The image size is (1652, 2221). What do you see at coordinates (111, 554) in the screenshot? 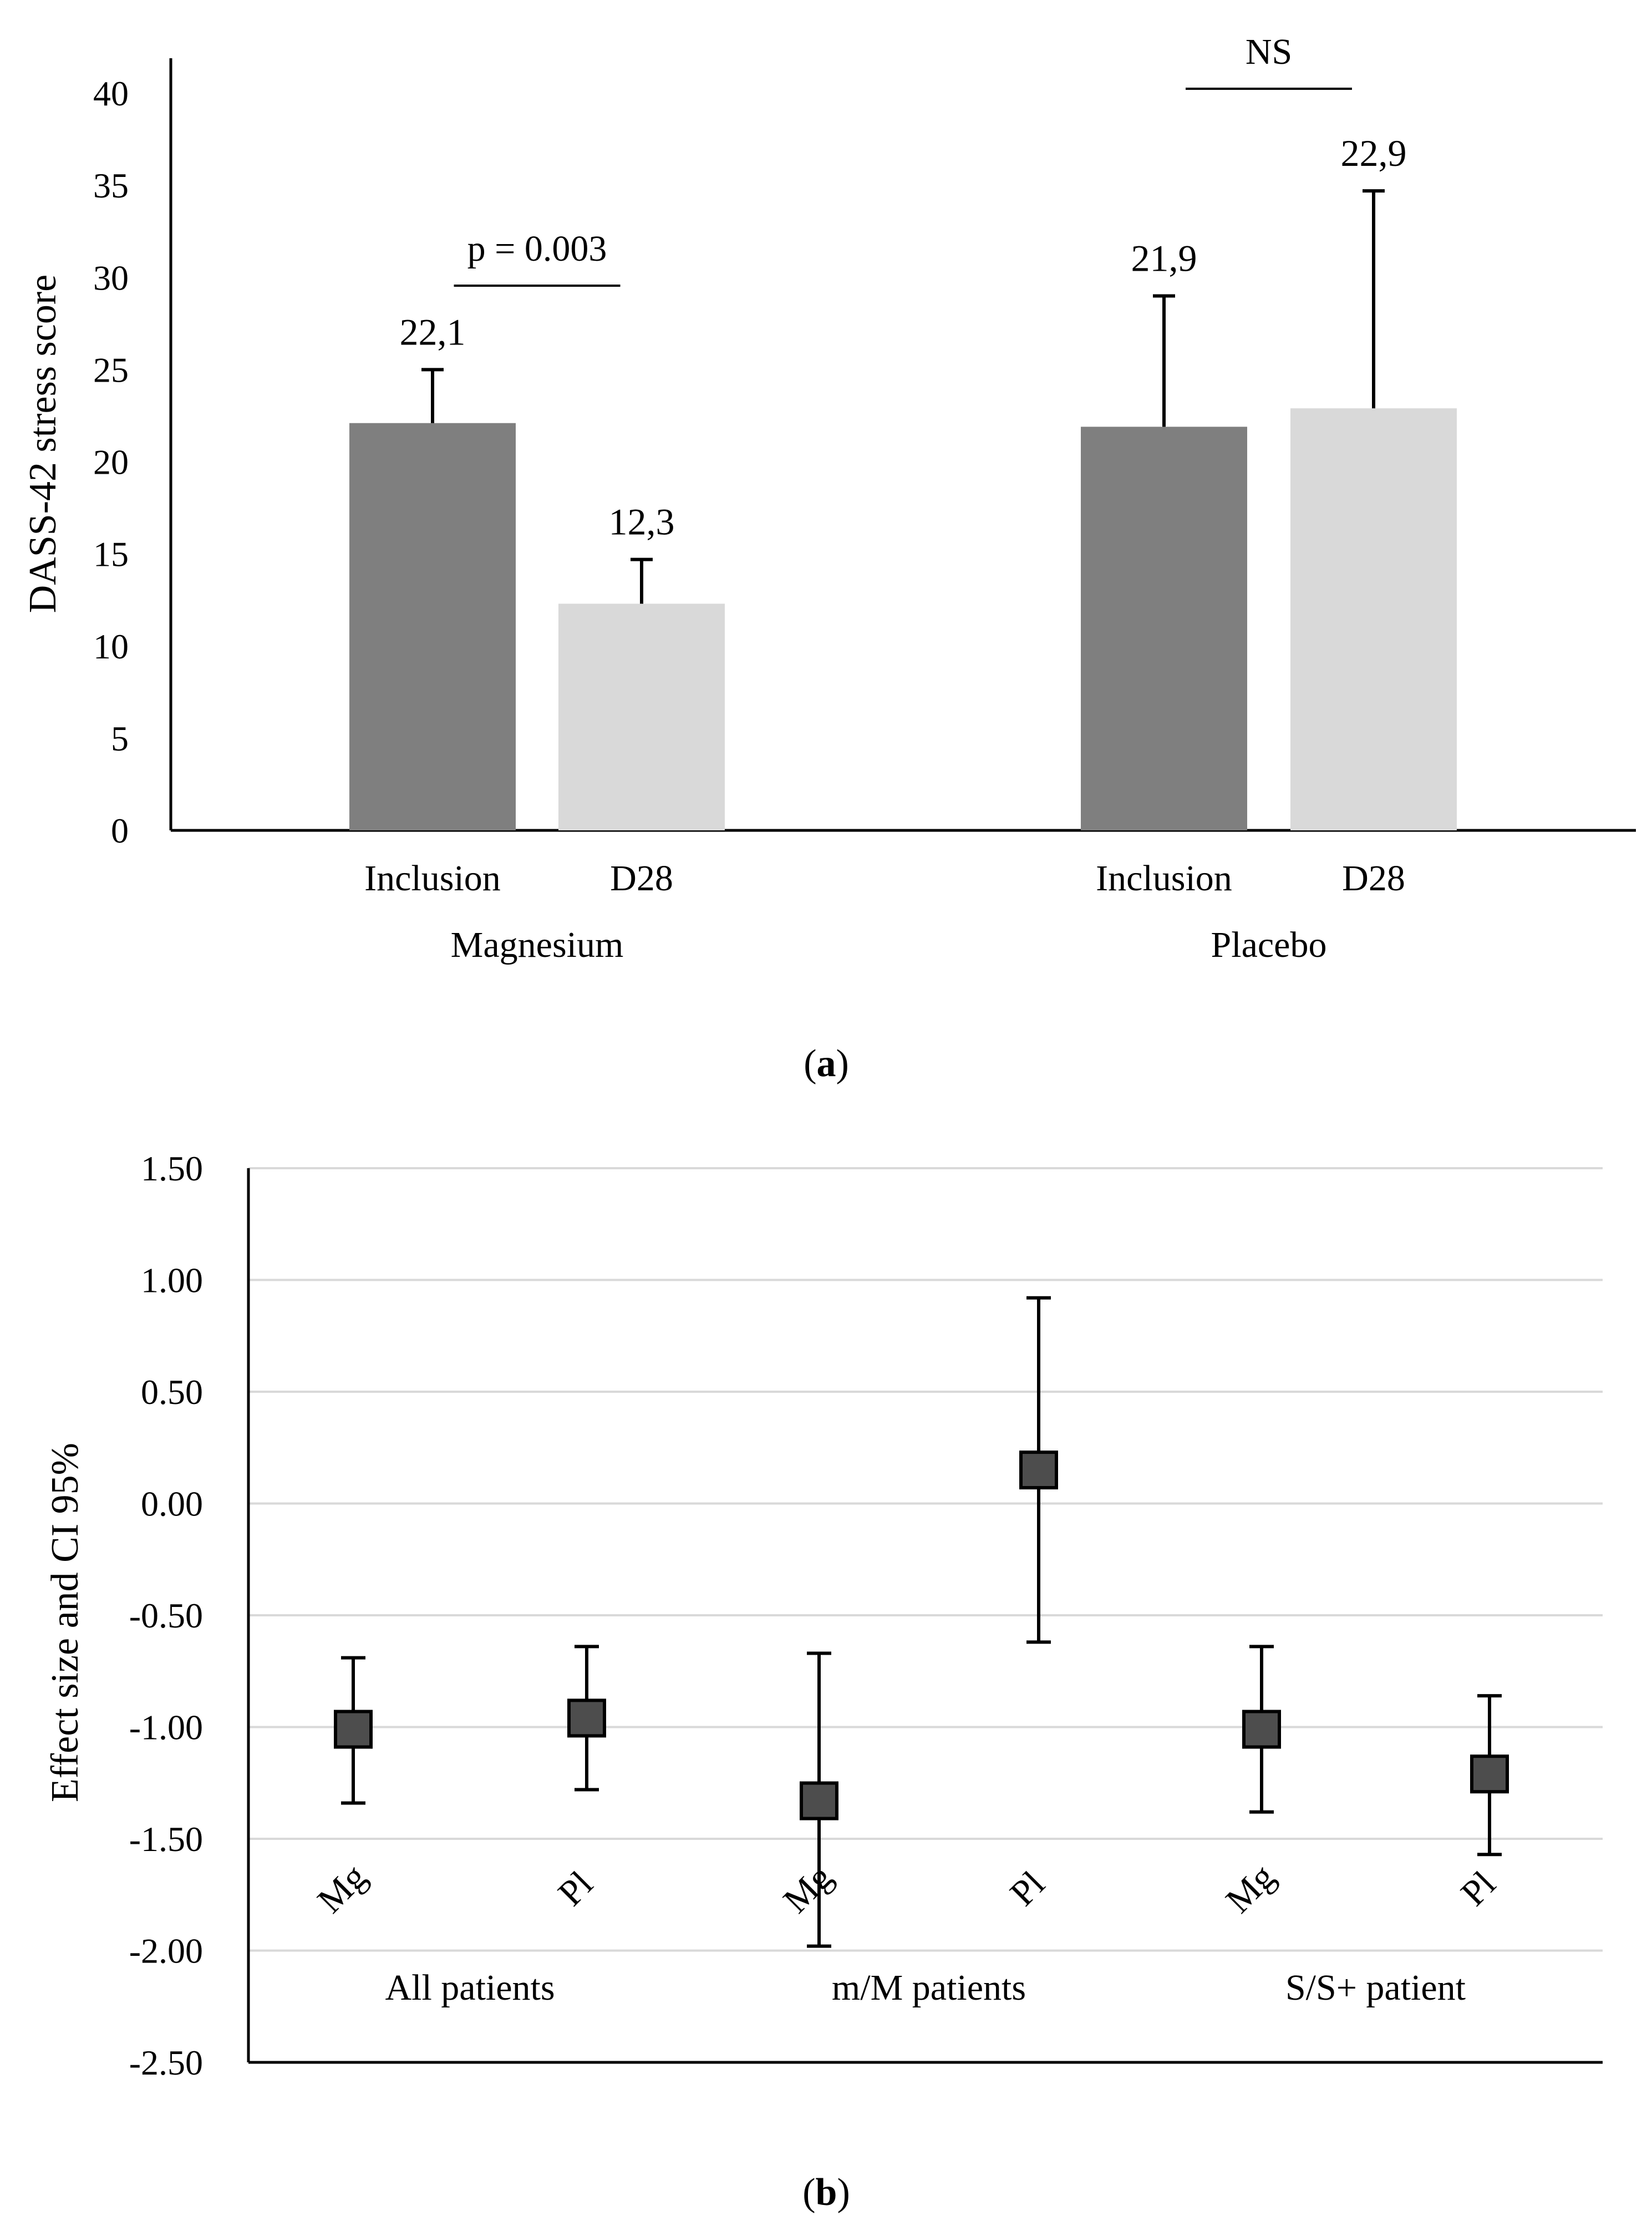
I see `y-tick-label: 15` at bounding box center [111, 554].